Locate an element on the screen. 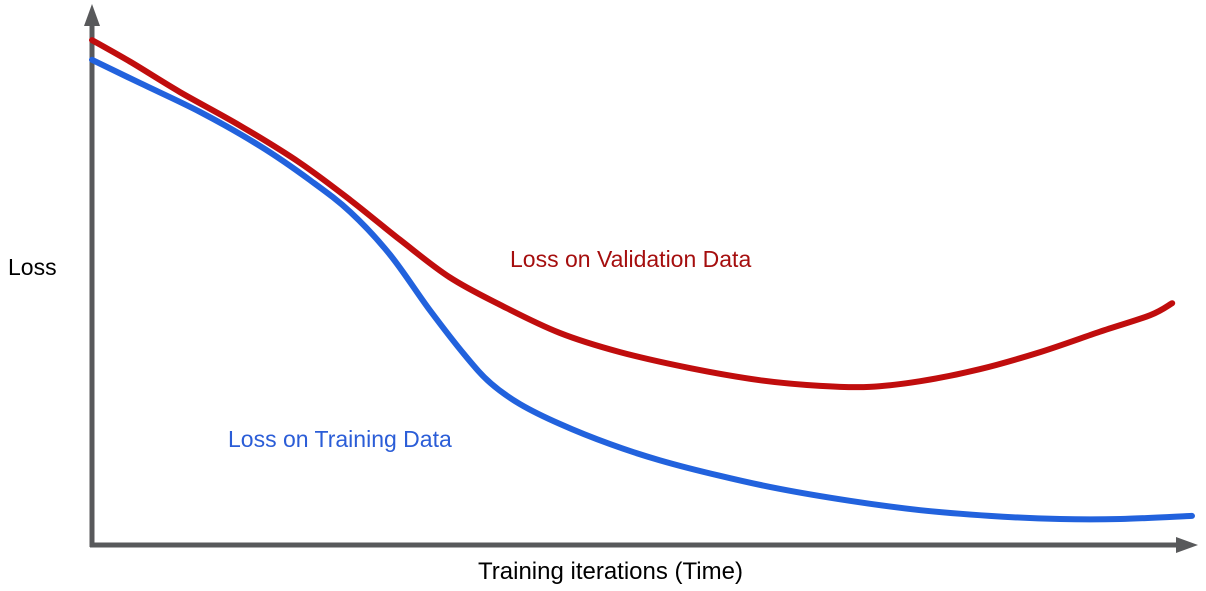 This screenshot has height=591, width=1206. y-axis-arrow-icon is located at coordinates (92, 15).